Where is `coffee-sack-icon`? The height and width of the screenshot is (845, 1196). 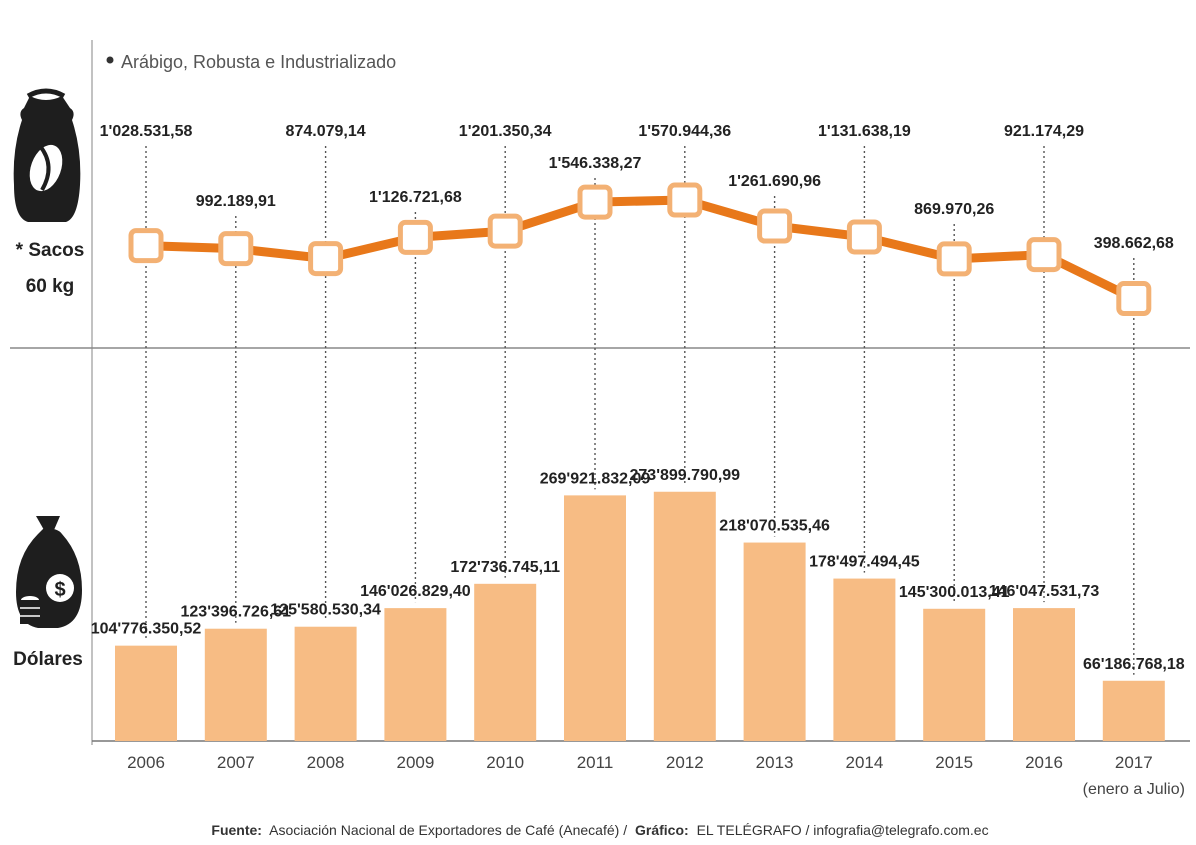
coffee-sack-icon is located at coordinates (47, 155).